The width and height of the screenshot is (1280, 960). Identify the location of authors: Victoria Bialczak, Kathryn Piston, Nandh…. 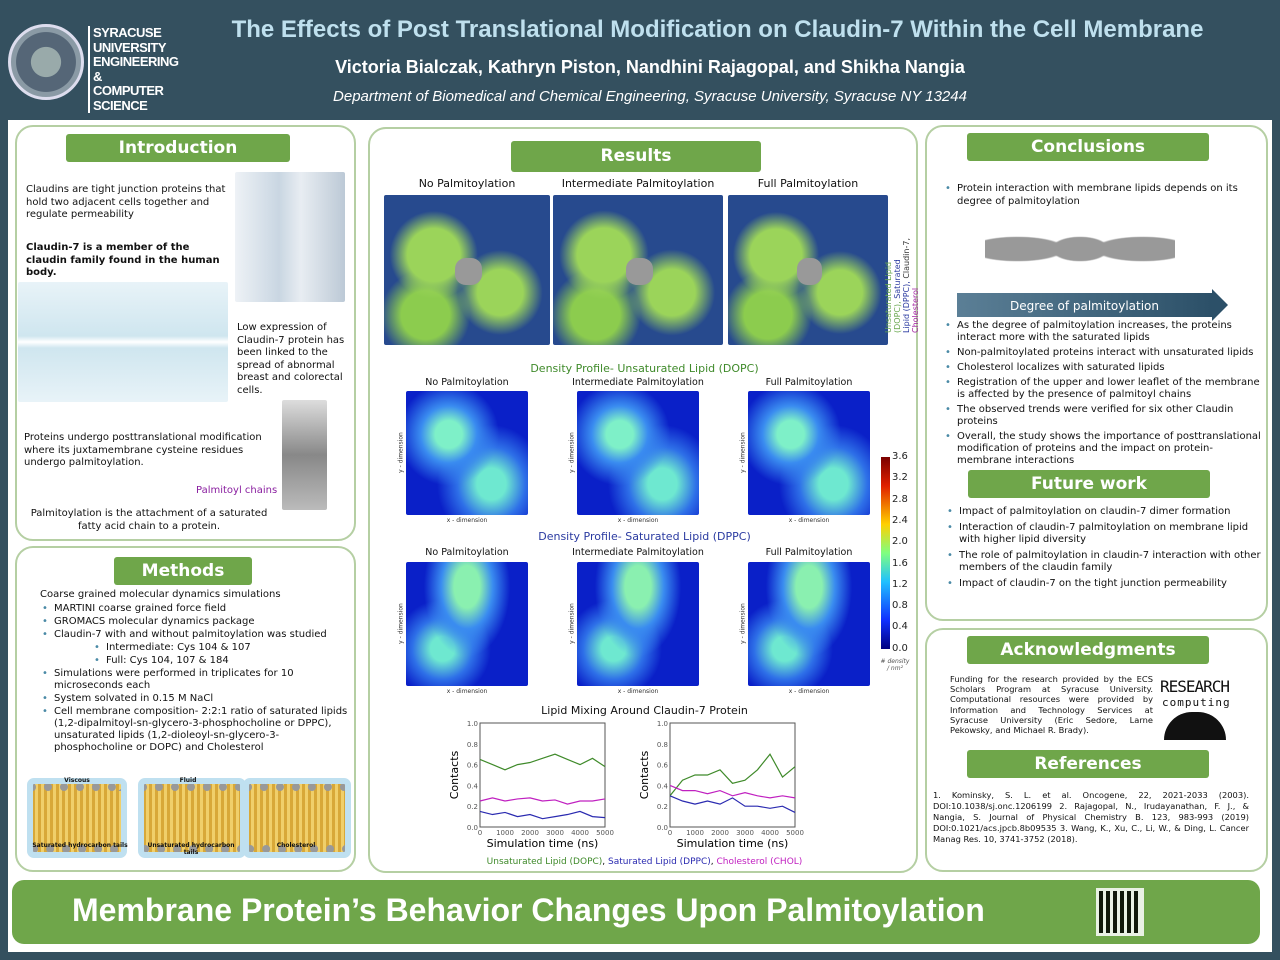
(650, 67).